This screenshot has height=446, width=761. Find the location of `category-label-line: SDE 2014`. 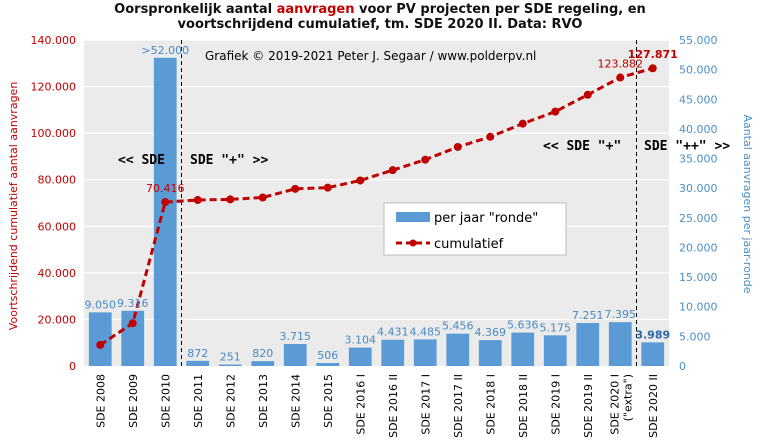

category-label-line: SDE 2014 is located at coordinates (295, 401).